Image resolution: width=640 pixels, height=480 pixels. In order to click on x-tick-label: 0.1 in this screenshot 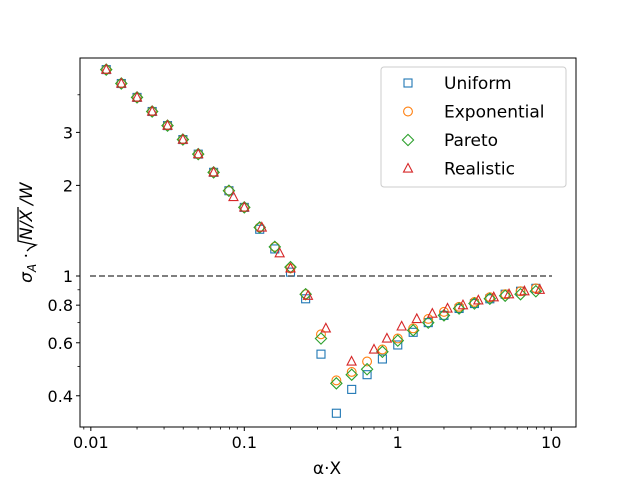, I will do `click(244, 442)`.